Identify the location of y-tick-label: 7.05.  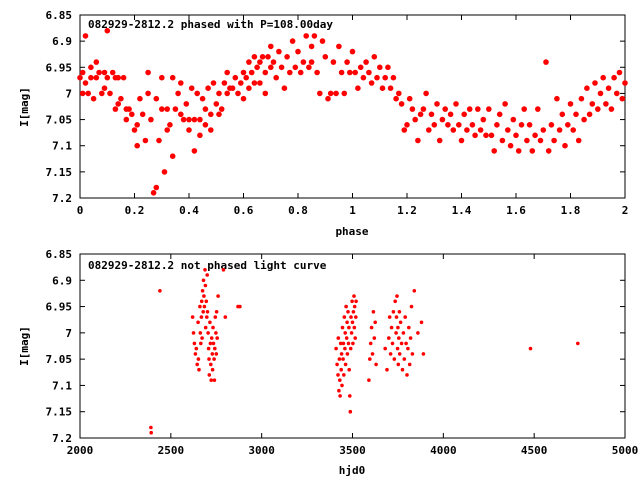
(59, 359).